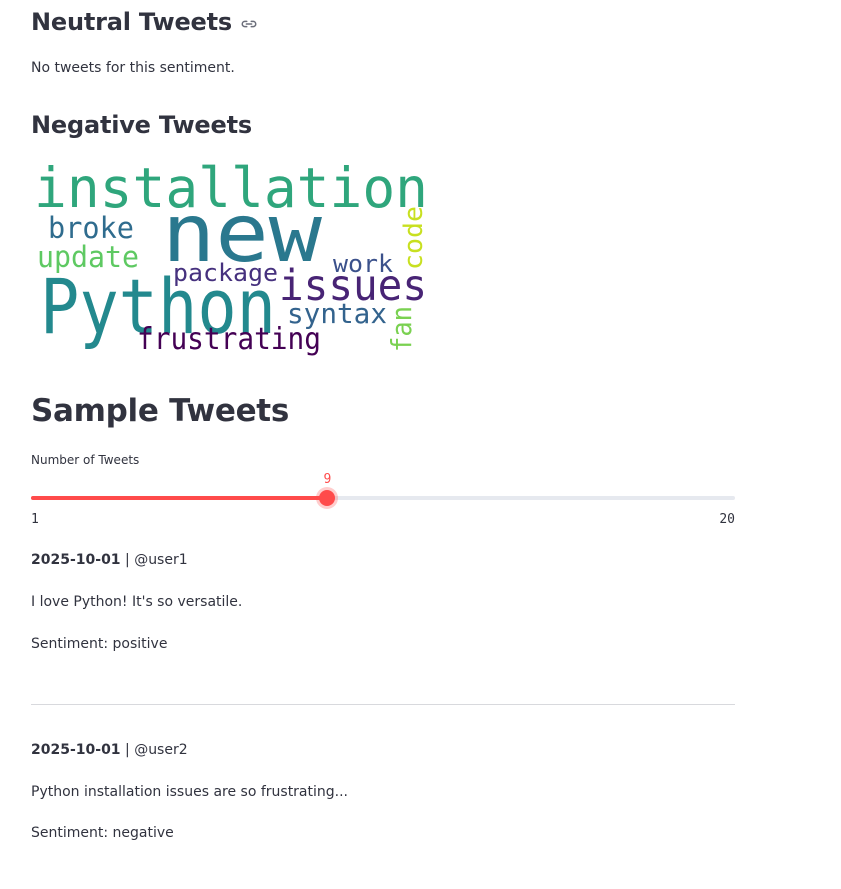  I want to click on slider-min-label: 1, so click(35, 519).